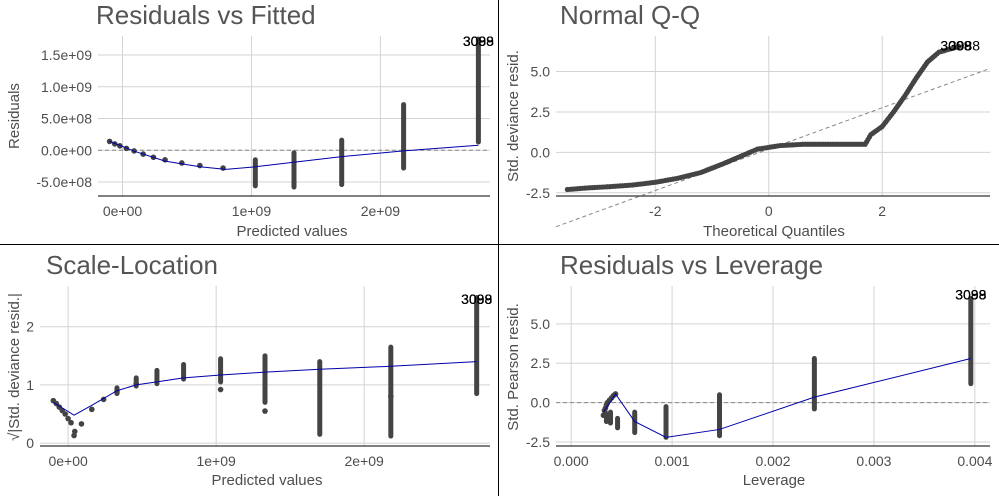 The height and width of the screenshot is (496, 999). I want to click on panel-title: Residuals vs Fitted, so click(206, 15).